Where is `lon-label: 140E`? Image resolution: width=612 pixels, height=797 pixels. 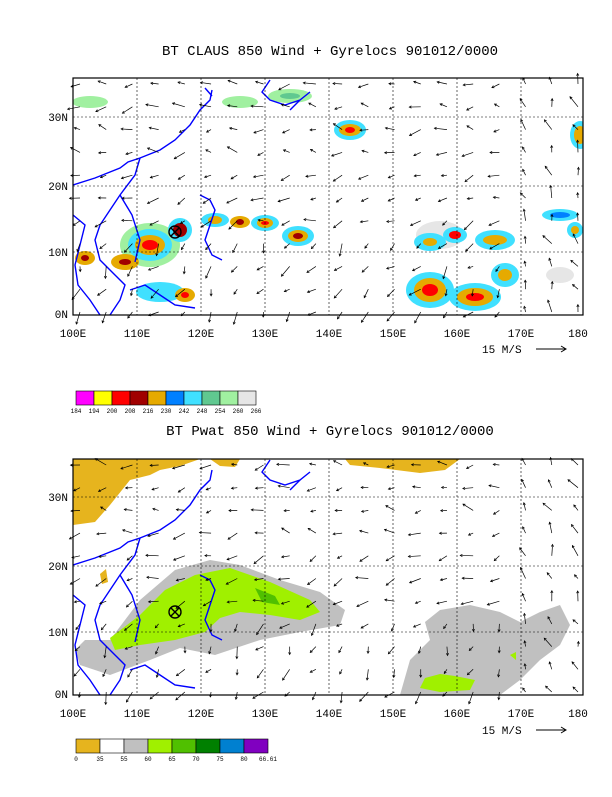
lon-label: 140E is located at coordinates (329, 335).